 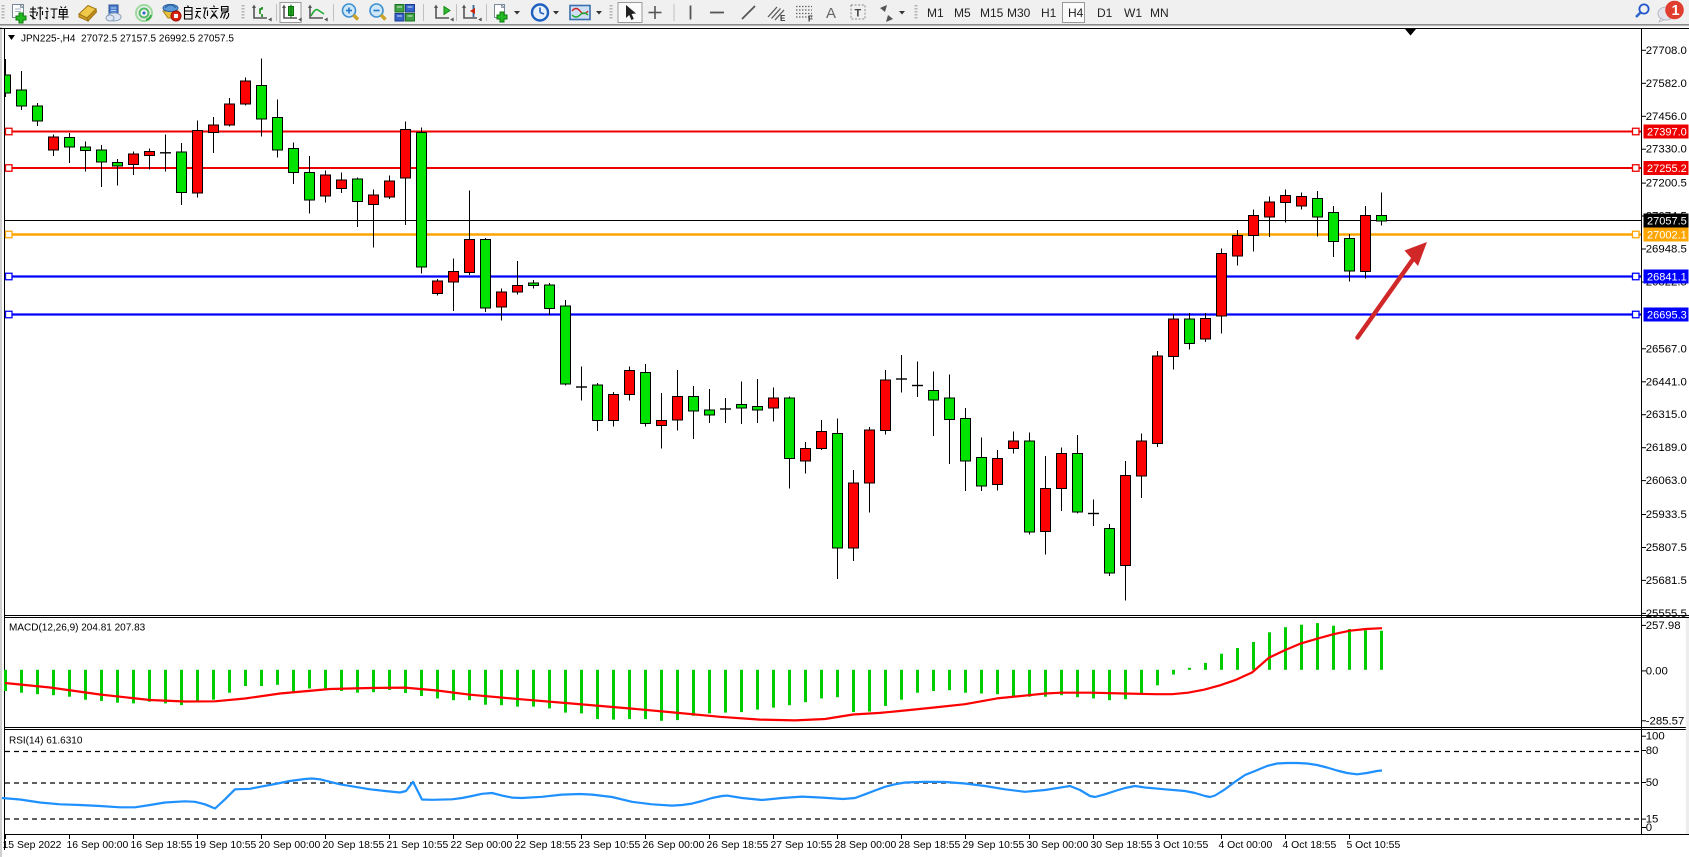 What do you see at coordinates (290, 845) in the screenshot?
I see `svg-text: 20 Sep 00:00` at bounding box center [290, 845].